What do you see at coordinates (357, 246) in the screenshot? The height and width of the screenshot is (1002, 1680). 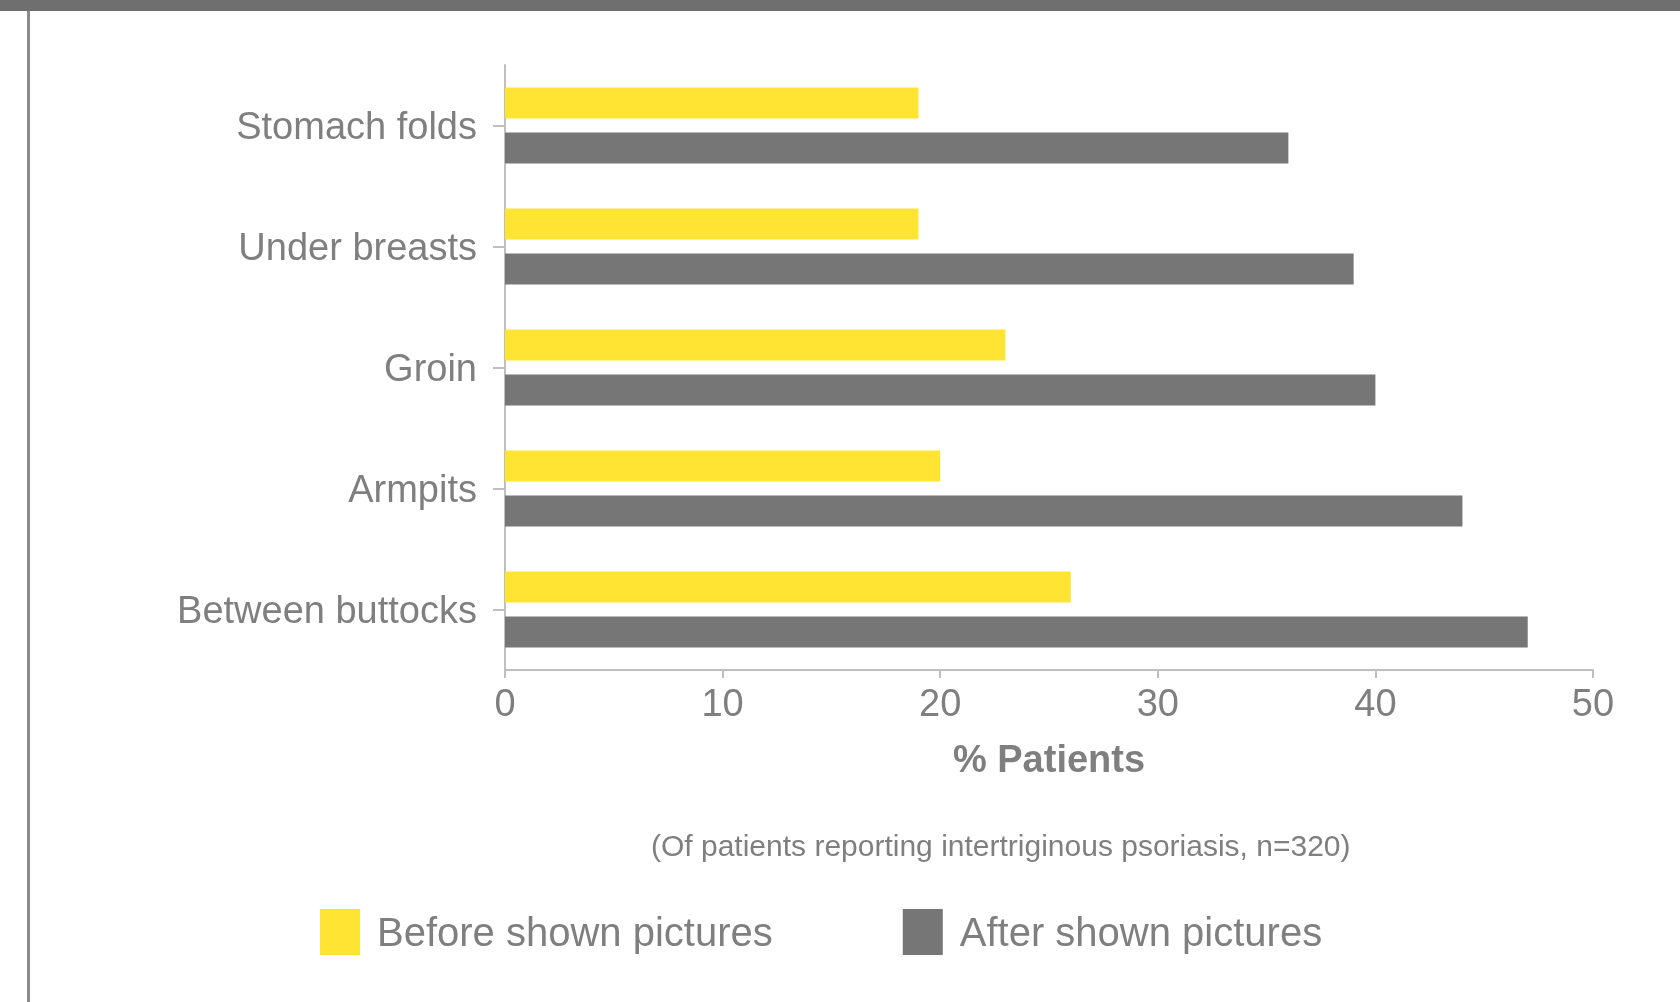 I see `y-tick-label: Under breasts` at bounding box center [357, 246].